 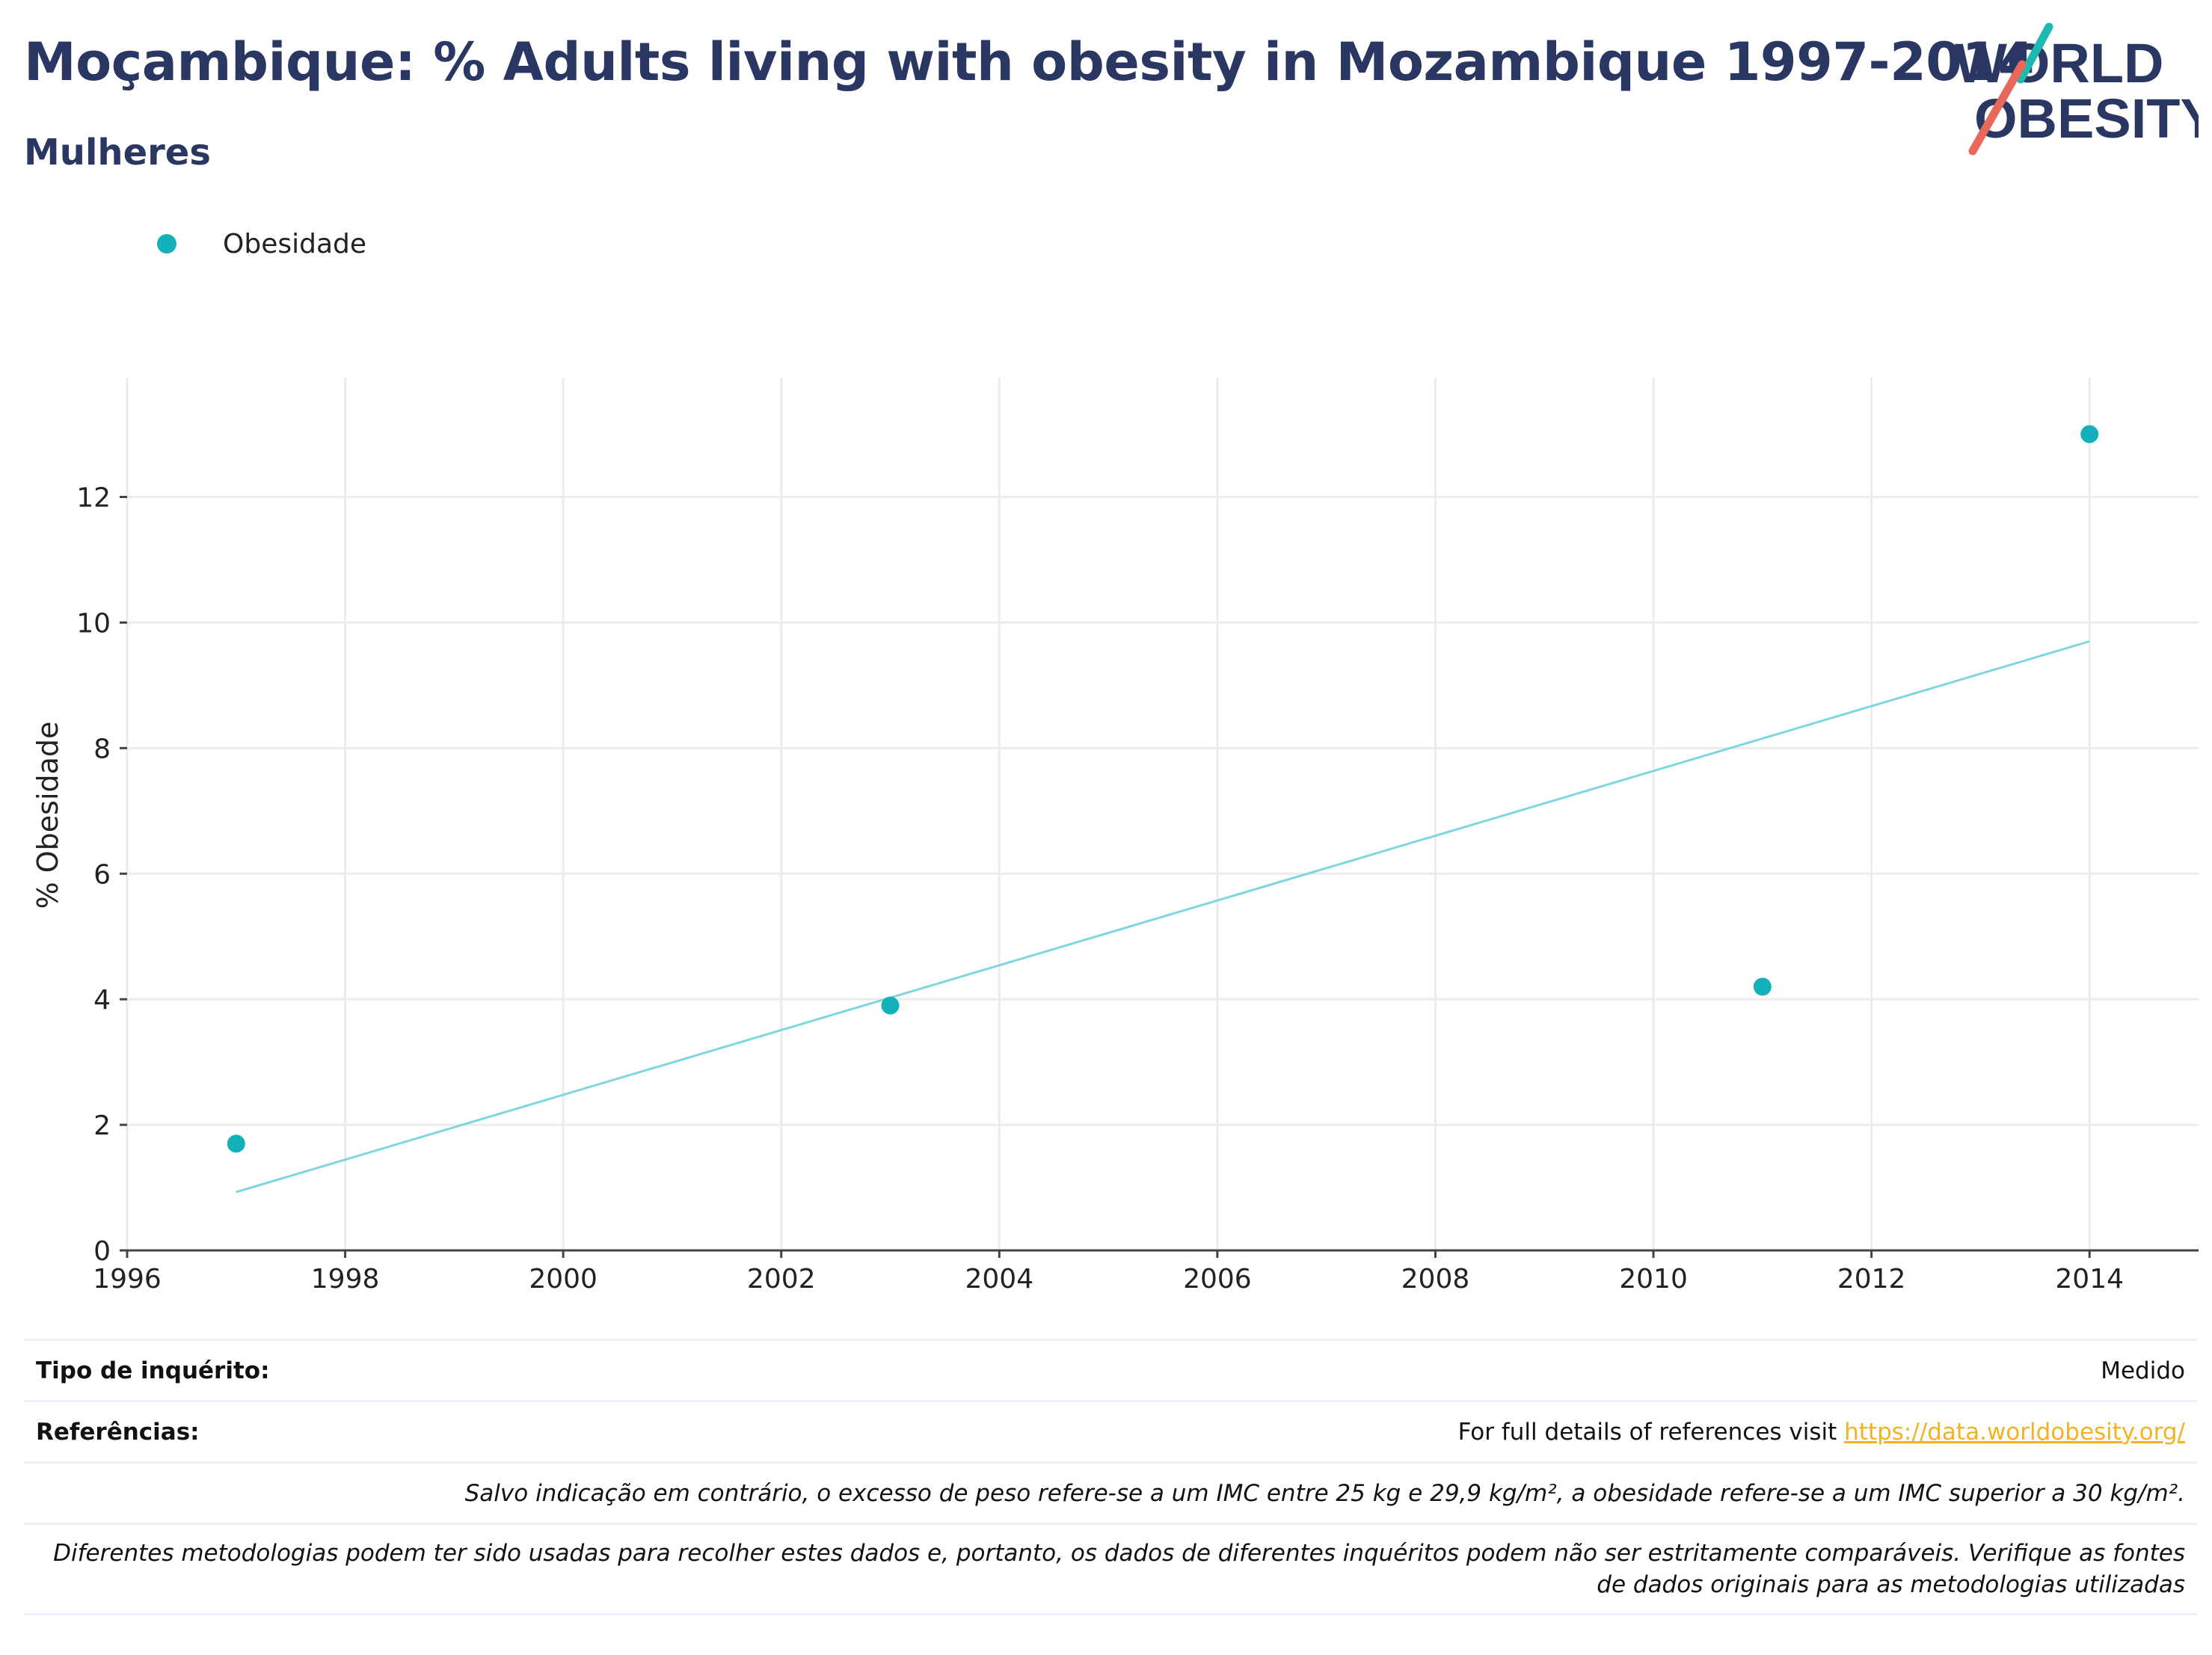 What do you see at coordinates (295, 244) in the screenshot?
I see `legend-label-obesidade: Obesidade` at bounding box center [295, 244].